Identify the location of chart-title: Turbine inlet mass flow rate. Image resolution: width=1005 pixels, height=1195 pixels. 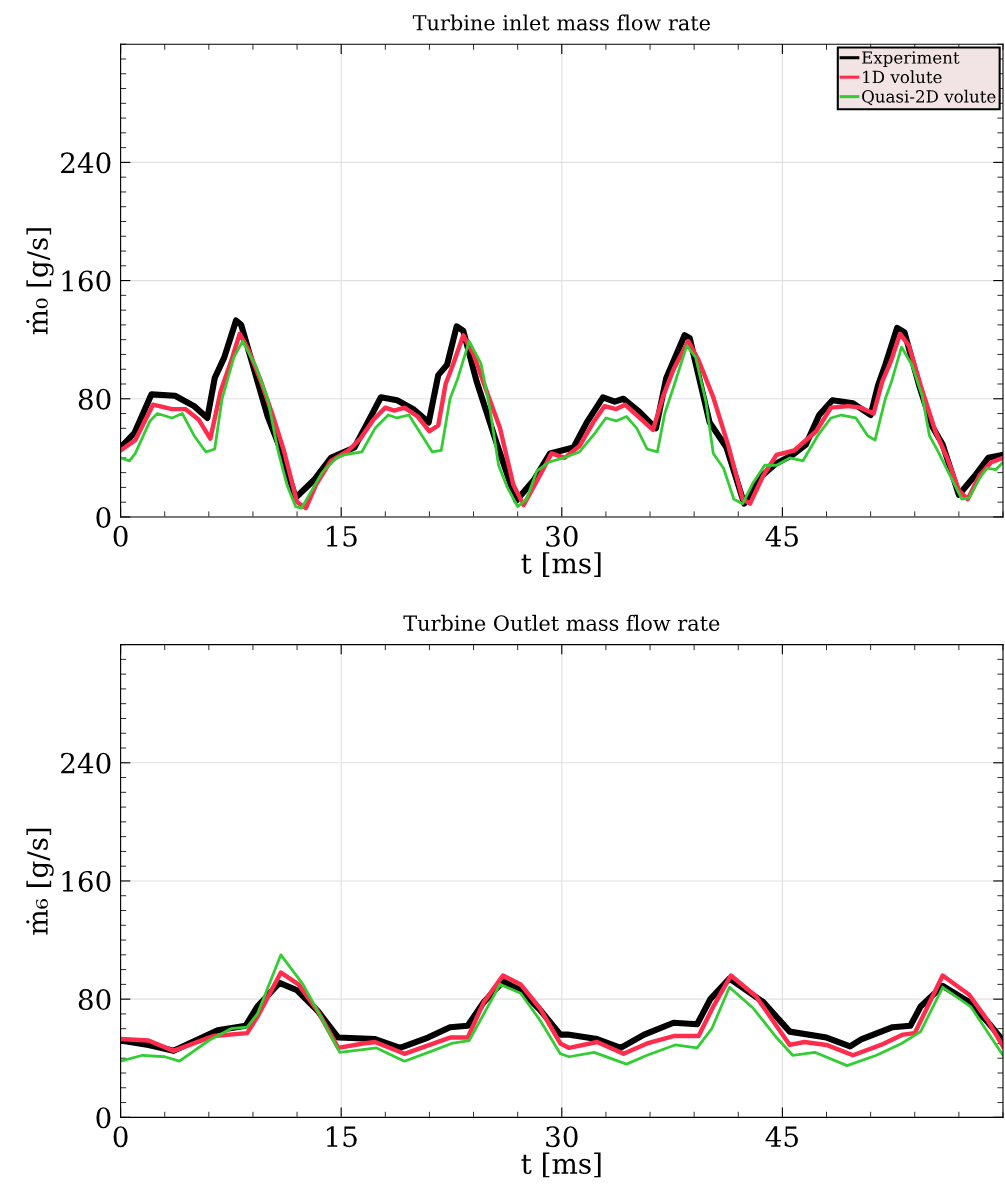
(561, 22).